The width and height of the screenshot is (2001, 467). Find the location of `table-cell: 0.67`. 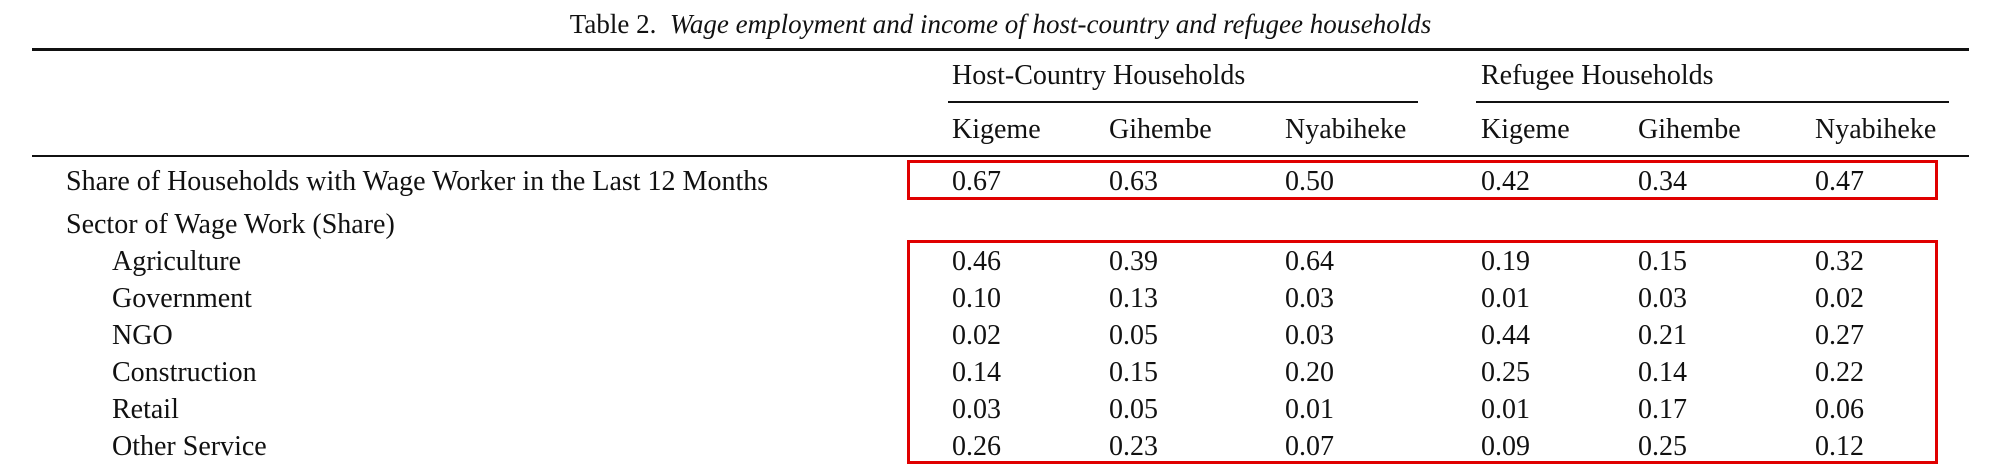

table-cell: 0.67 is located at coordinates (976, 181).